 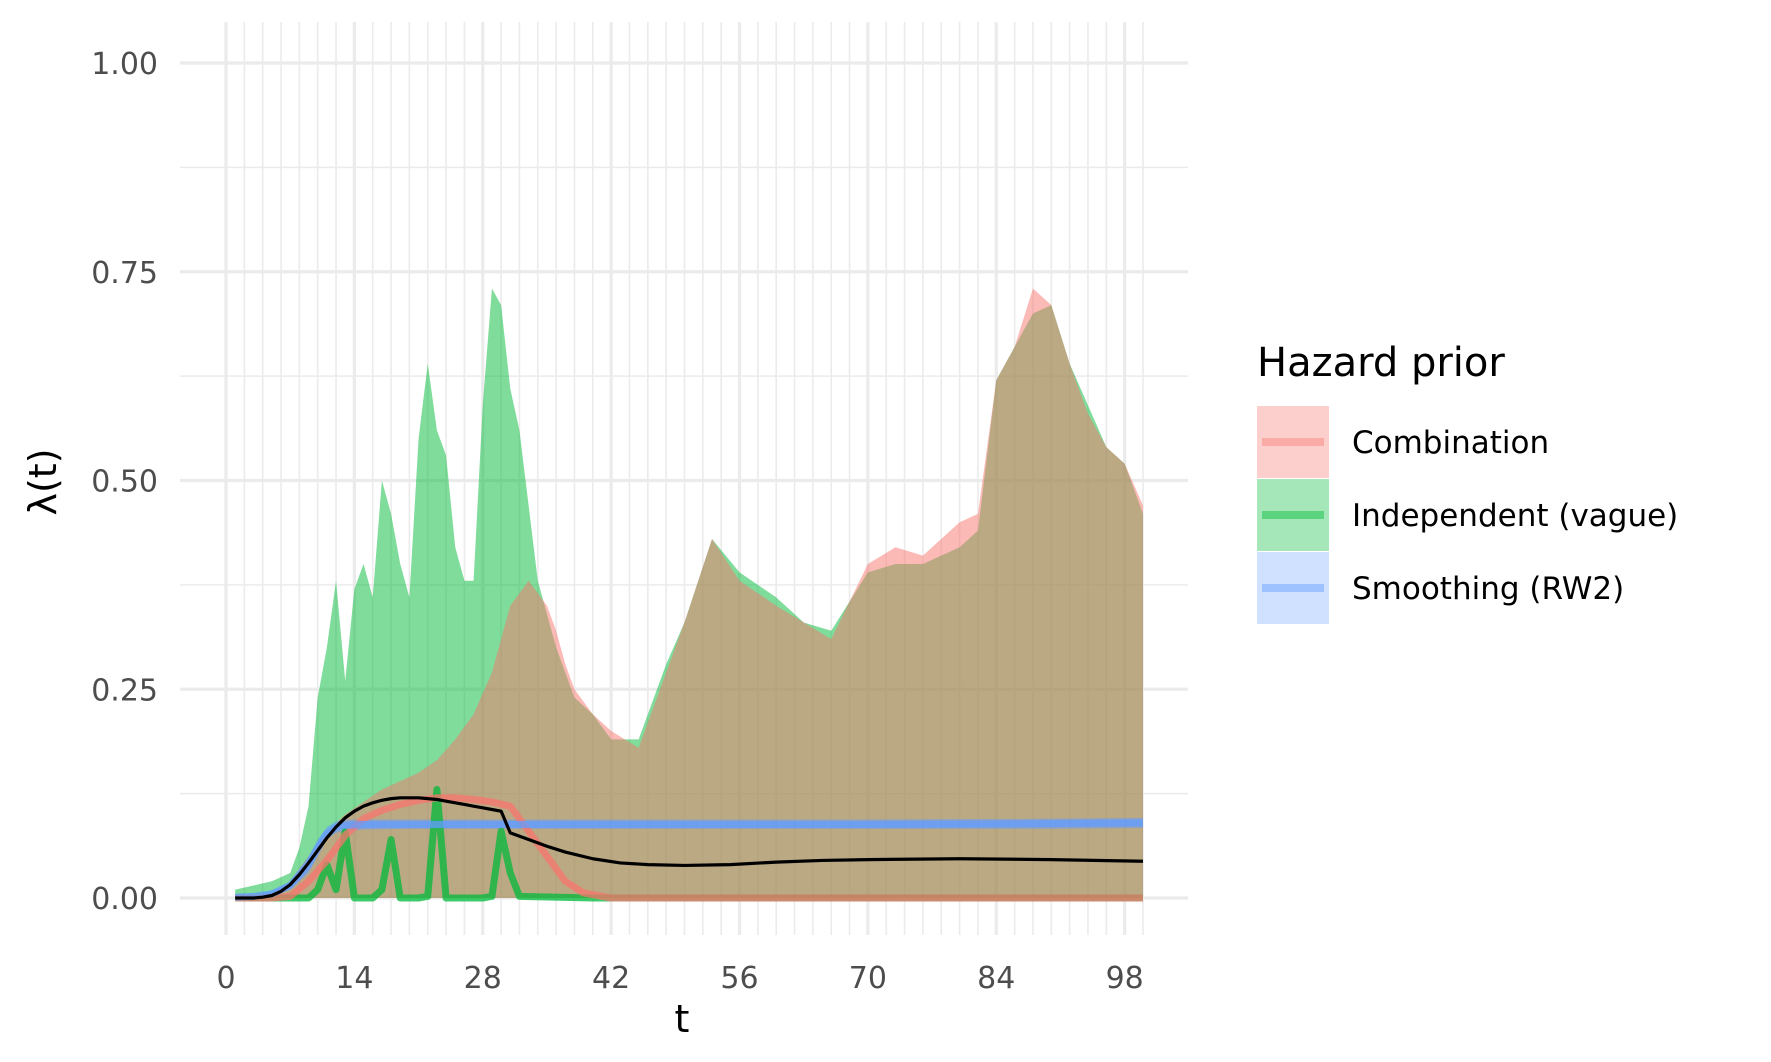 I want to click on mean-line-combination, so click(x=689, y=848).